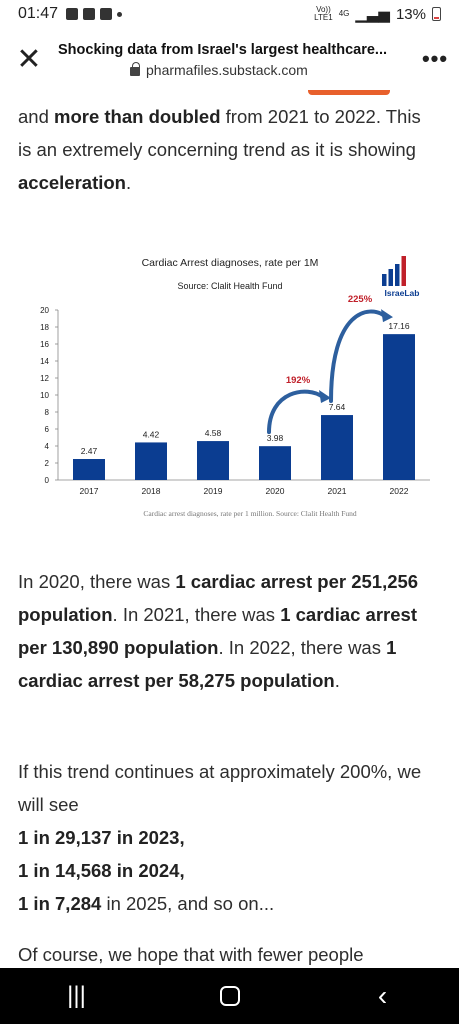  What do you see at coordinates (230, 263) in the screenshot?
I see `chart-title: Cardiac Arrest diagnoses, rate per 1M` at bounding box center [230, 263].